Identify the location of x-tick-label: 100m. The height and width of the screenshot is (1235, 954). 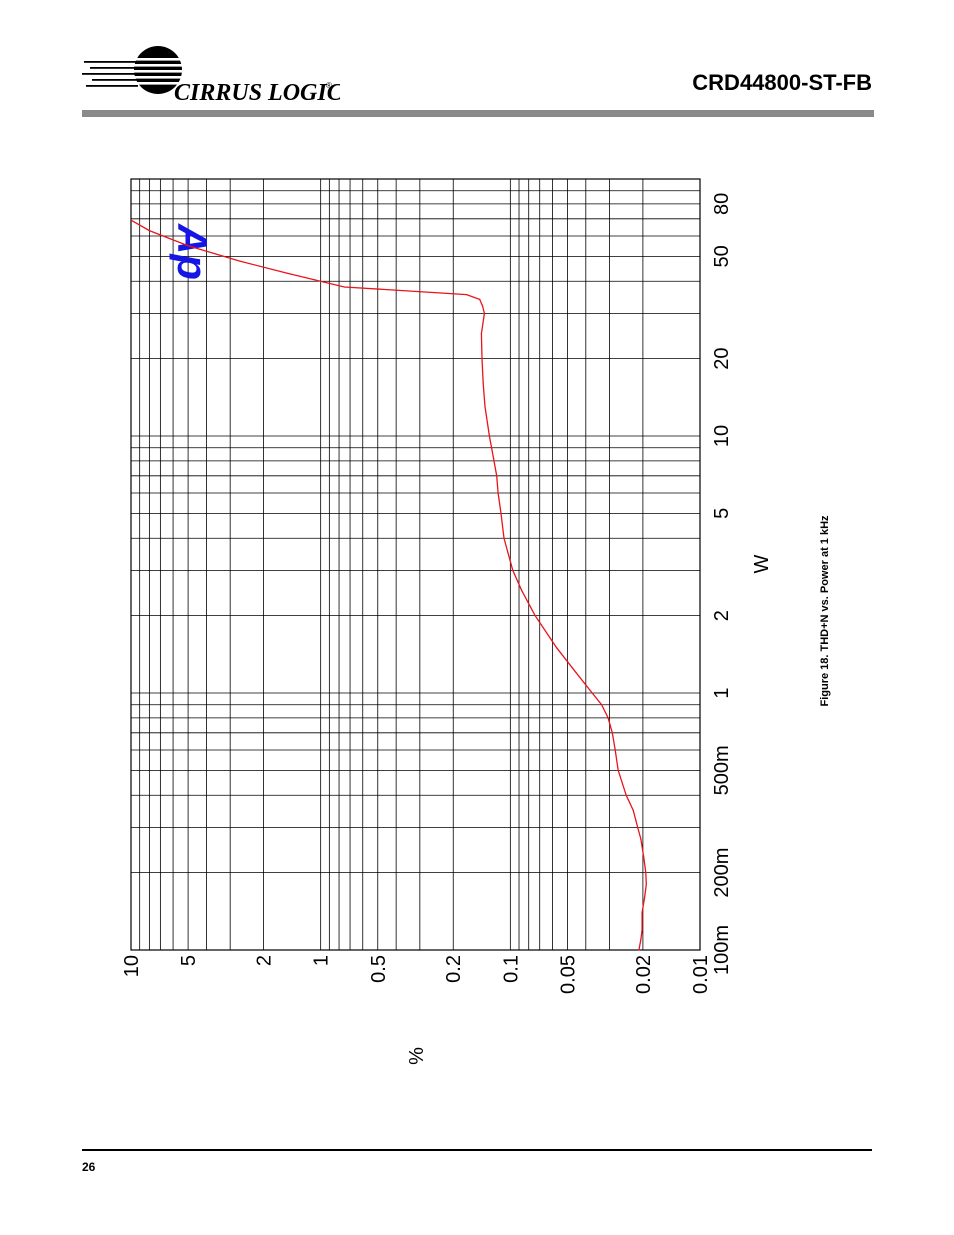
(722, 950).